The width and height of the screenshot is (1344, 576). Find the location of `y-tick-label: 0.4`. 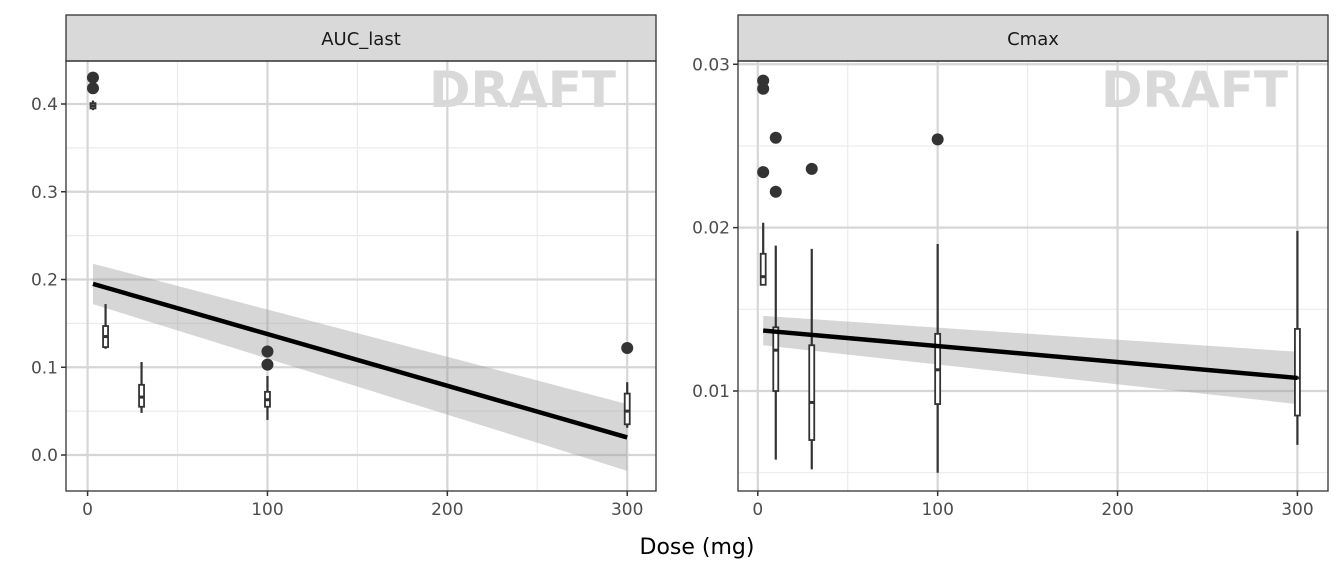

y-tick-label: 0.4 is located at coordinates (44, 105).